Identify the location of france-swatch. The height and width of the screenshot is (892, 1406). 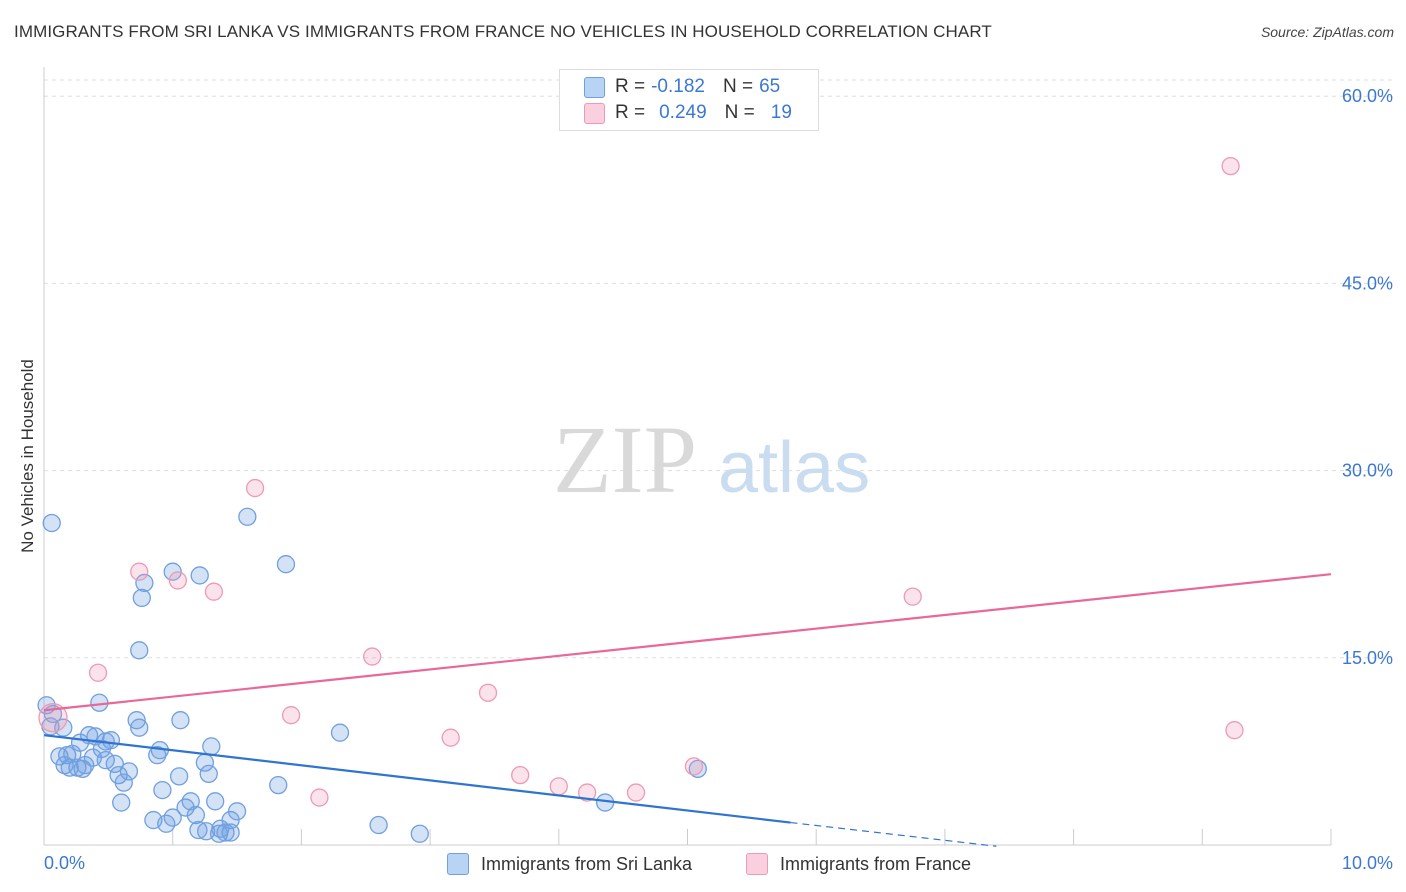
(594, 113).